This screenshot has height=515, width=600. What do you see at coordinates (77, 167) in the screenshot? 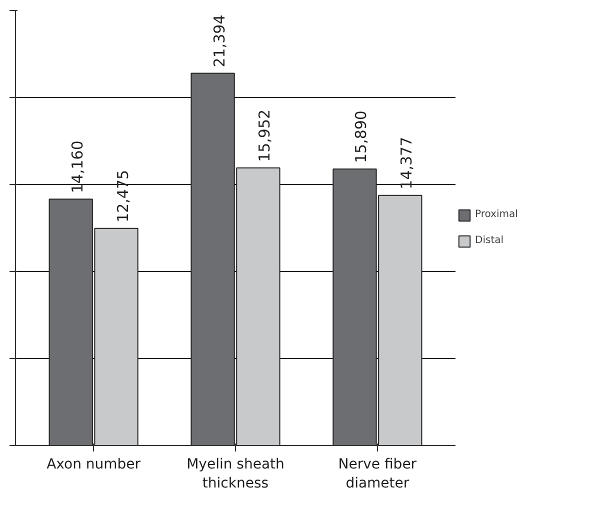
I see `data-label: 14,160` at bounding box center [77, 167].